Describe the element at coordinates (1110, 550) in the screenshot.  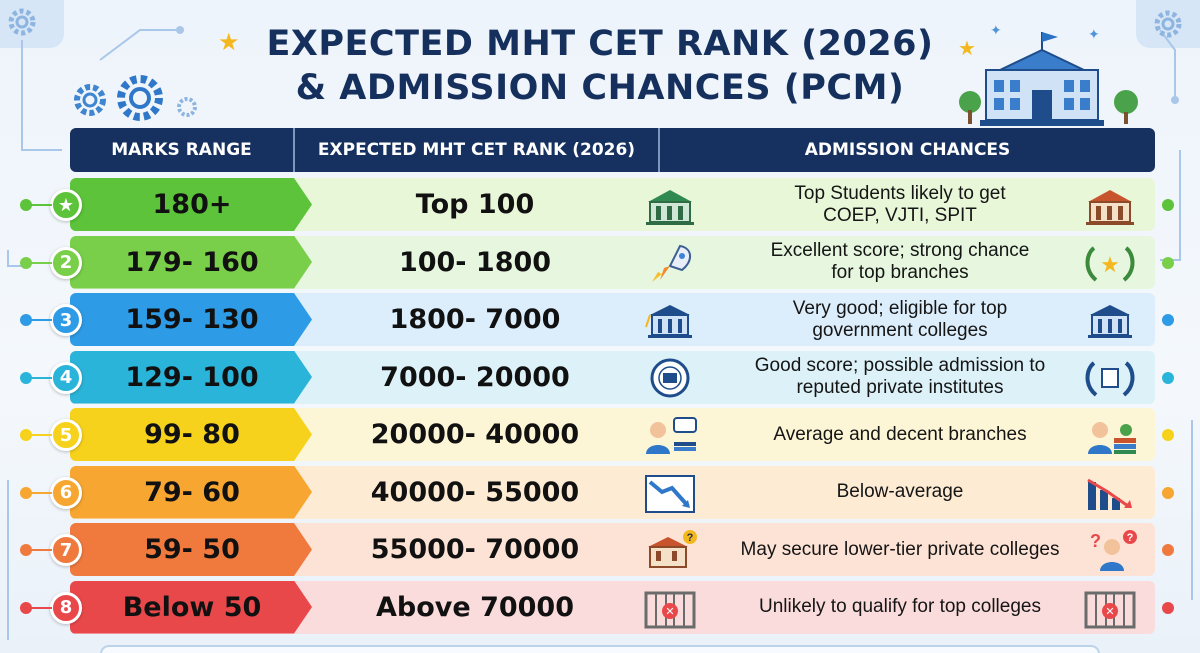
I see `confused-student-icon: ??` at that location.